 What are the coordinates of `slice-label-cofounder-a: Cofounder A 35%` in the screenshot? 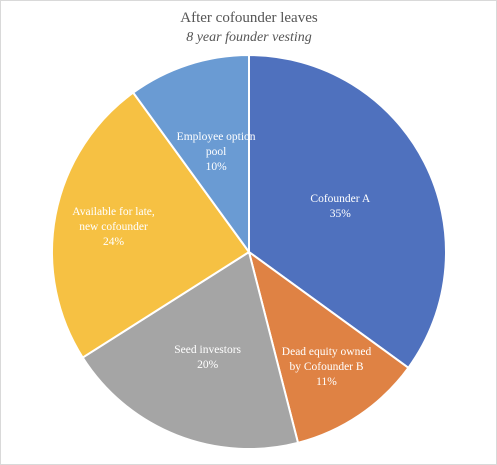 It's located at (340, 206).